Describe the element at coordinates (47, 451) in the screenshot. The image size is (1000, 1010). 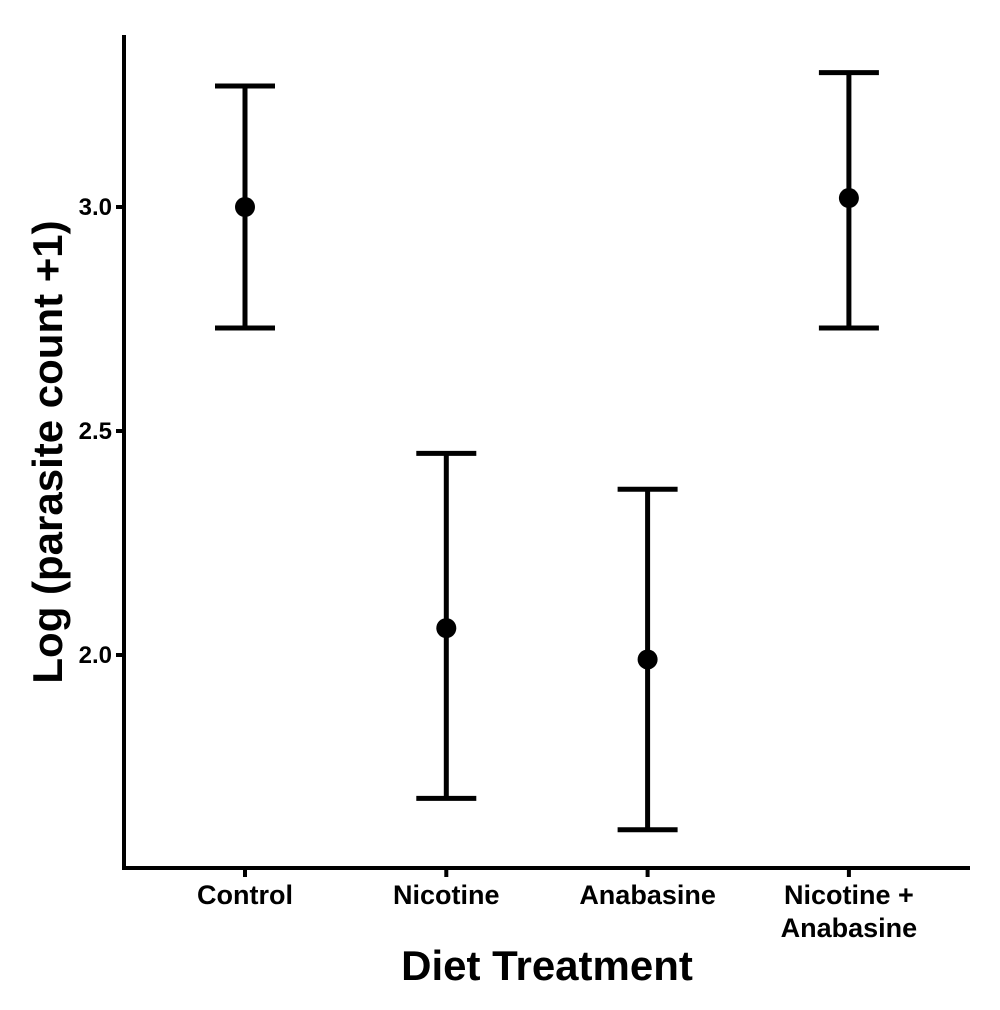
I see `y-axis-title: Log (parasite count +1)` at that location.